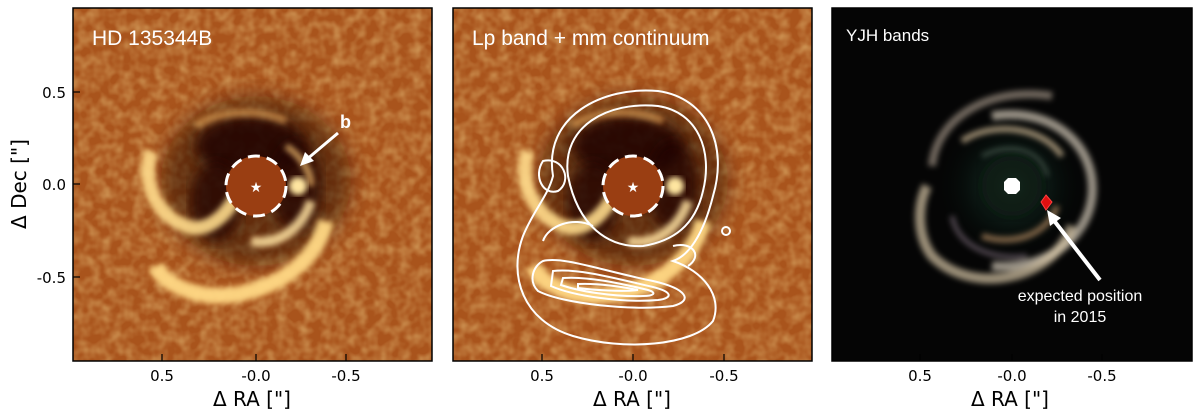 This screenshot has width=1200, height=415. I want to click on panel-1-xaxis: 0.5 -0.0 -0.5 Δ RA ["], so click(255, 382).